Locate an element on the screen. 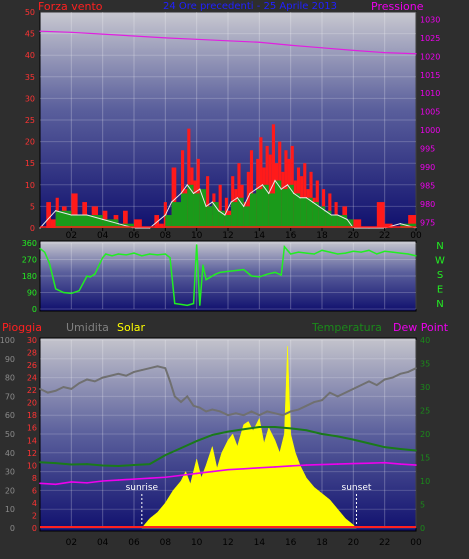  rain-tick-label: 26 is located at coordinates (32, 365).